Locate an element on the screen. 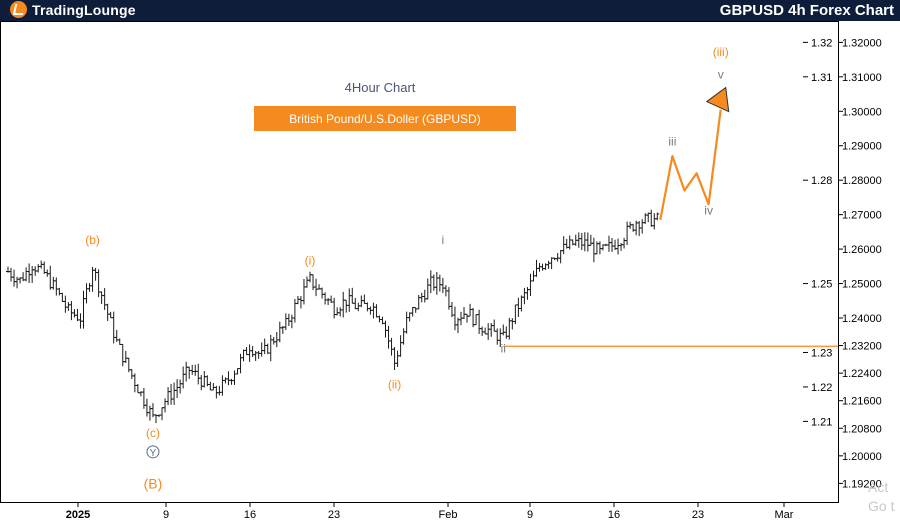  x-tick-label: Mar is located at coordinates (784, 515).